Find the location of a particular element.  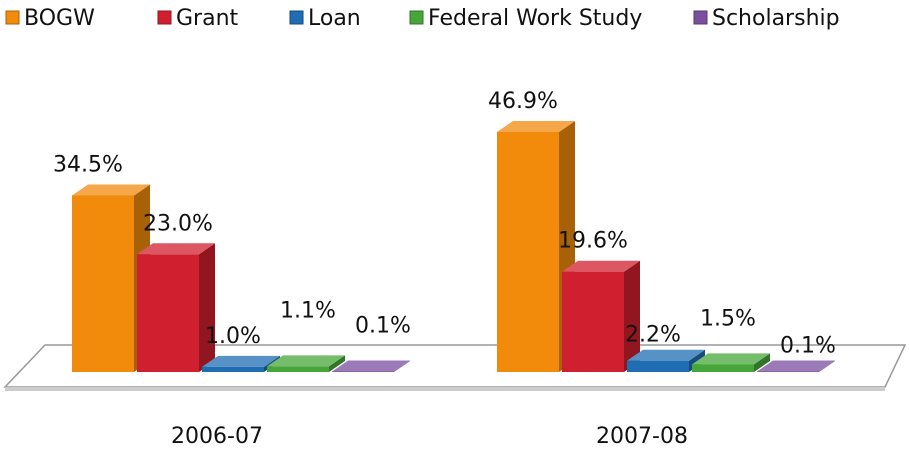

legend-label: Loan is located at coordinates (334, 18).